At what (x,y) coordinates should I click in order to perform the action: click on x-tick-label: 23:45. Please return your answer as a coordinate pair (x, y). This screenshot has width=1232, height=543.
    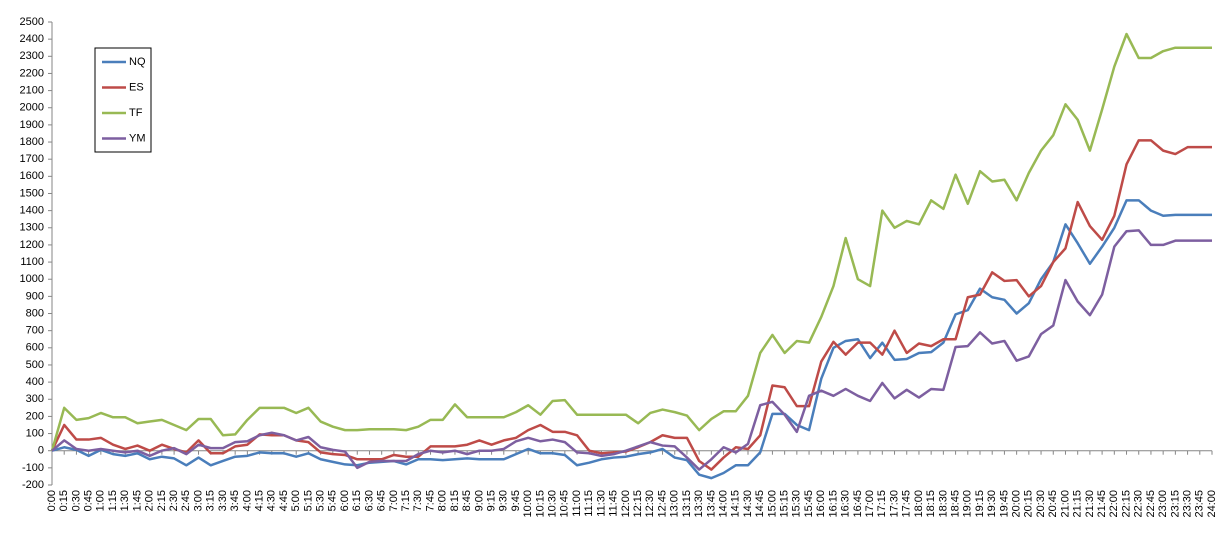
    Looking at the image, I should click on (1200, 504).